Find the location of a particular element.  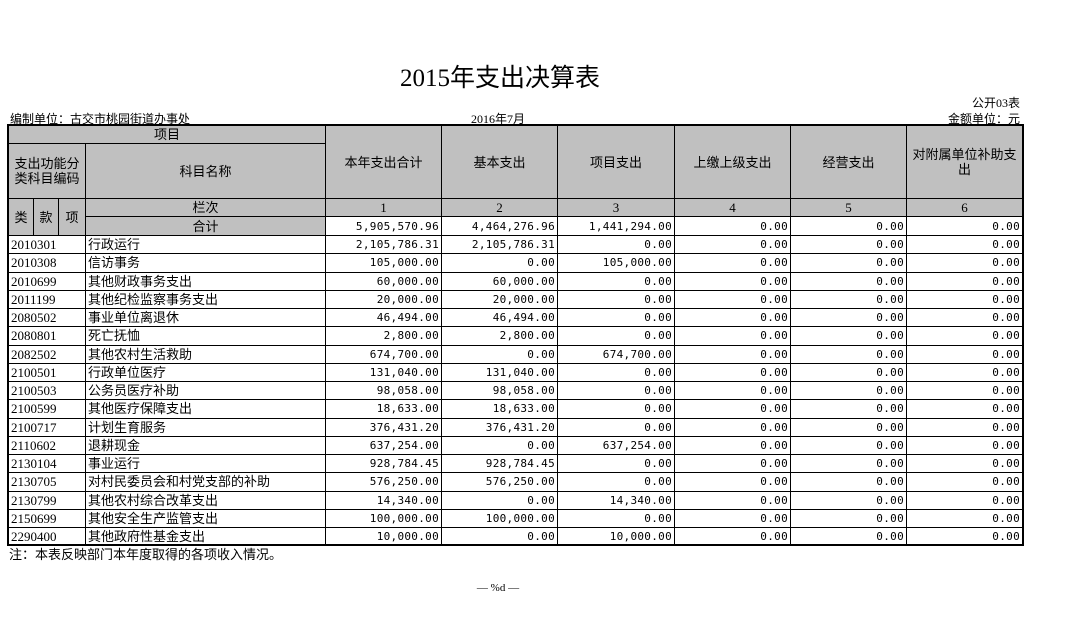

item-name: 其他安全生产监管支出 is located at coordinates (205, 518).